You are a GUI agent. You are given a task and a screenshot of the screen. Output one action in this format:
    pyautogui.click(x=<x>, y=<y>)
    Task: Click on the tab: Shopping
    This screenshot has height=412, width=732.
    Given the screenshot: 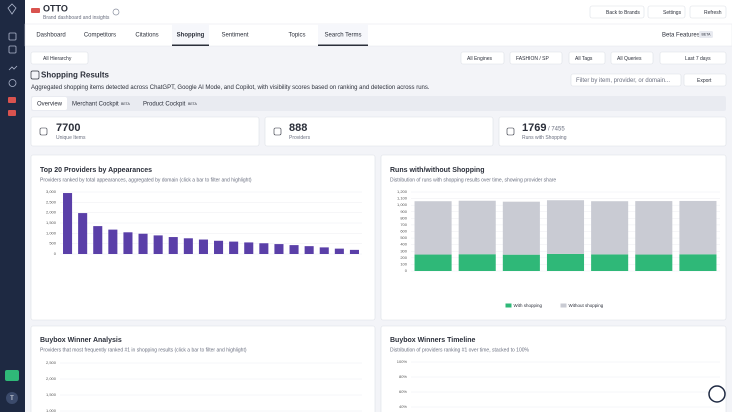 What is the action you would take?
    pyautogui.click(x=191, y=36)
    